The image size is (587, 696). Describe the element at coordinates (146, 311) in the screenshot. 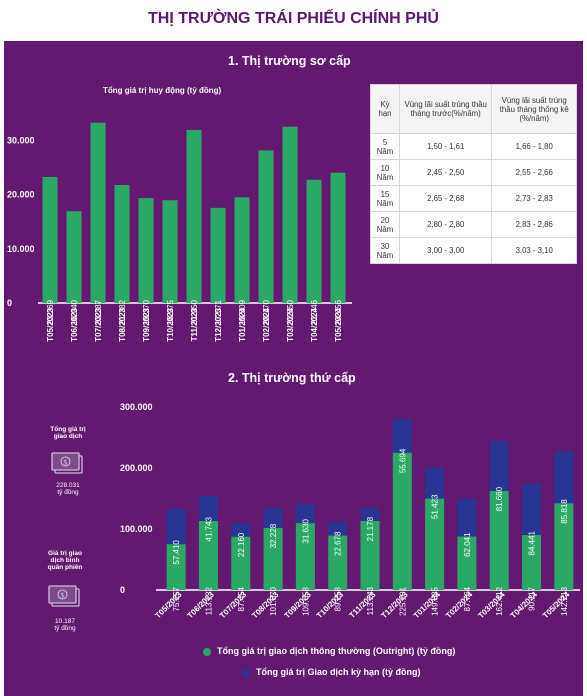

I see `data-label: 19.370` at that location.